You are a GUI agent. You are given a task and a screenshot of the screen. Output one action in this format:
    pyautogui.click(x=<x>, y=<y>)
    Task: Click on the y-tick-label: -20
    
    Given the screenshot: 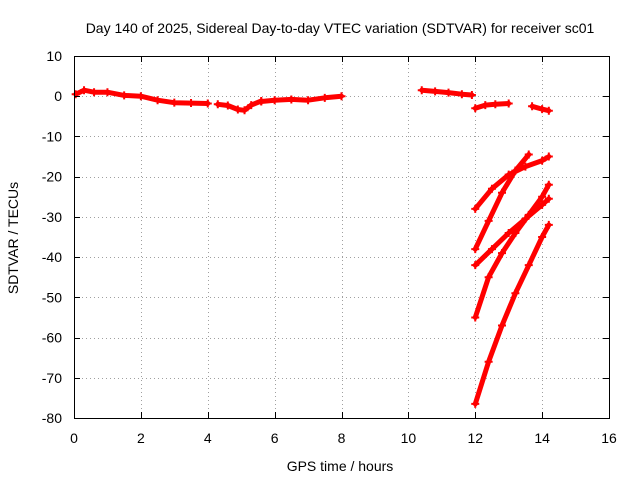 What is the action you would take?
    pyautogui.click(x=52, y=177)
    